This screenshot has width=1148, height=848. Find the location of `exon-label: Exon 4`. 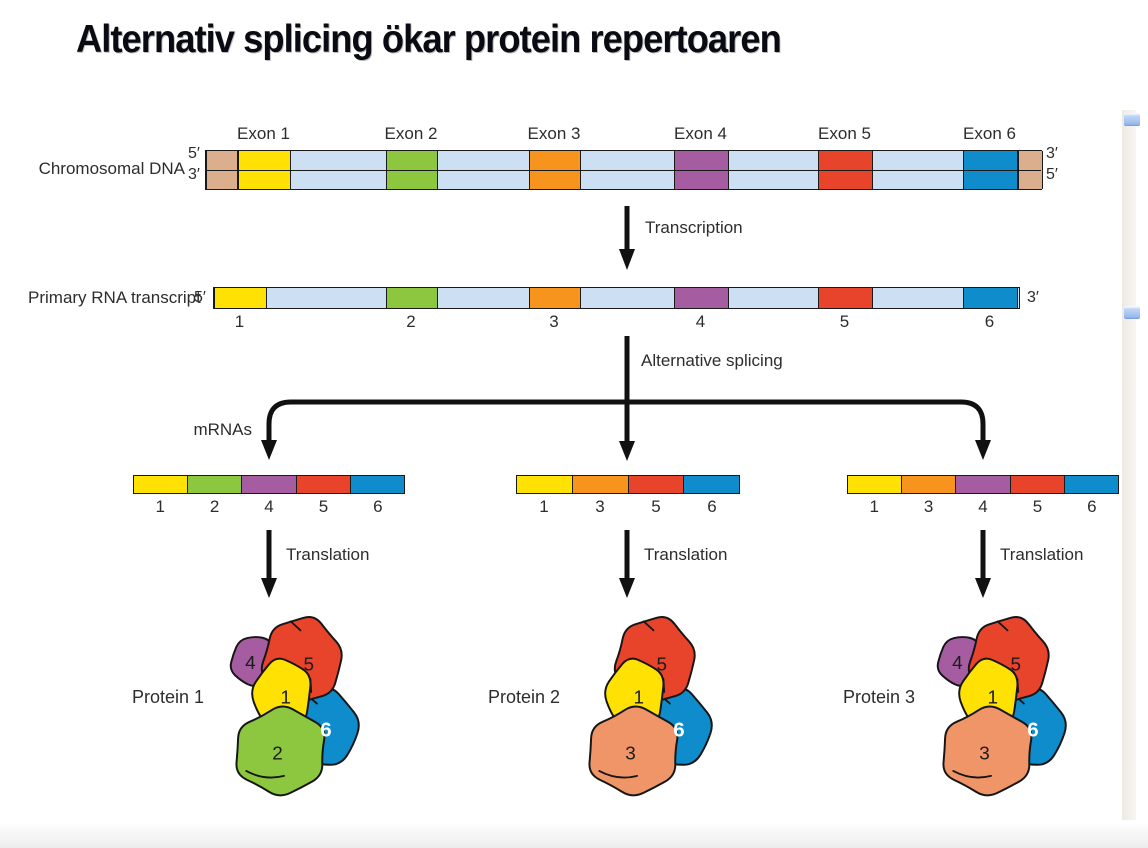

exon-label: Exon 4 is located at coordinates (700, 133).